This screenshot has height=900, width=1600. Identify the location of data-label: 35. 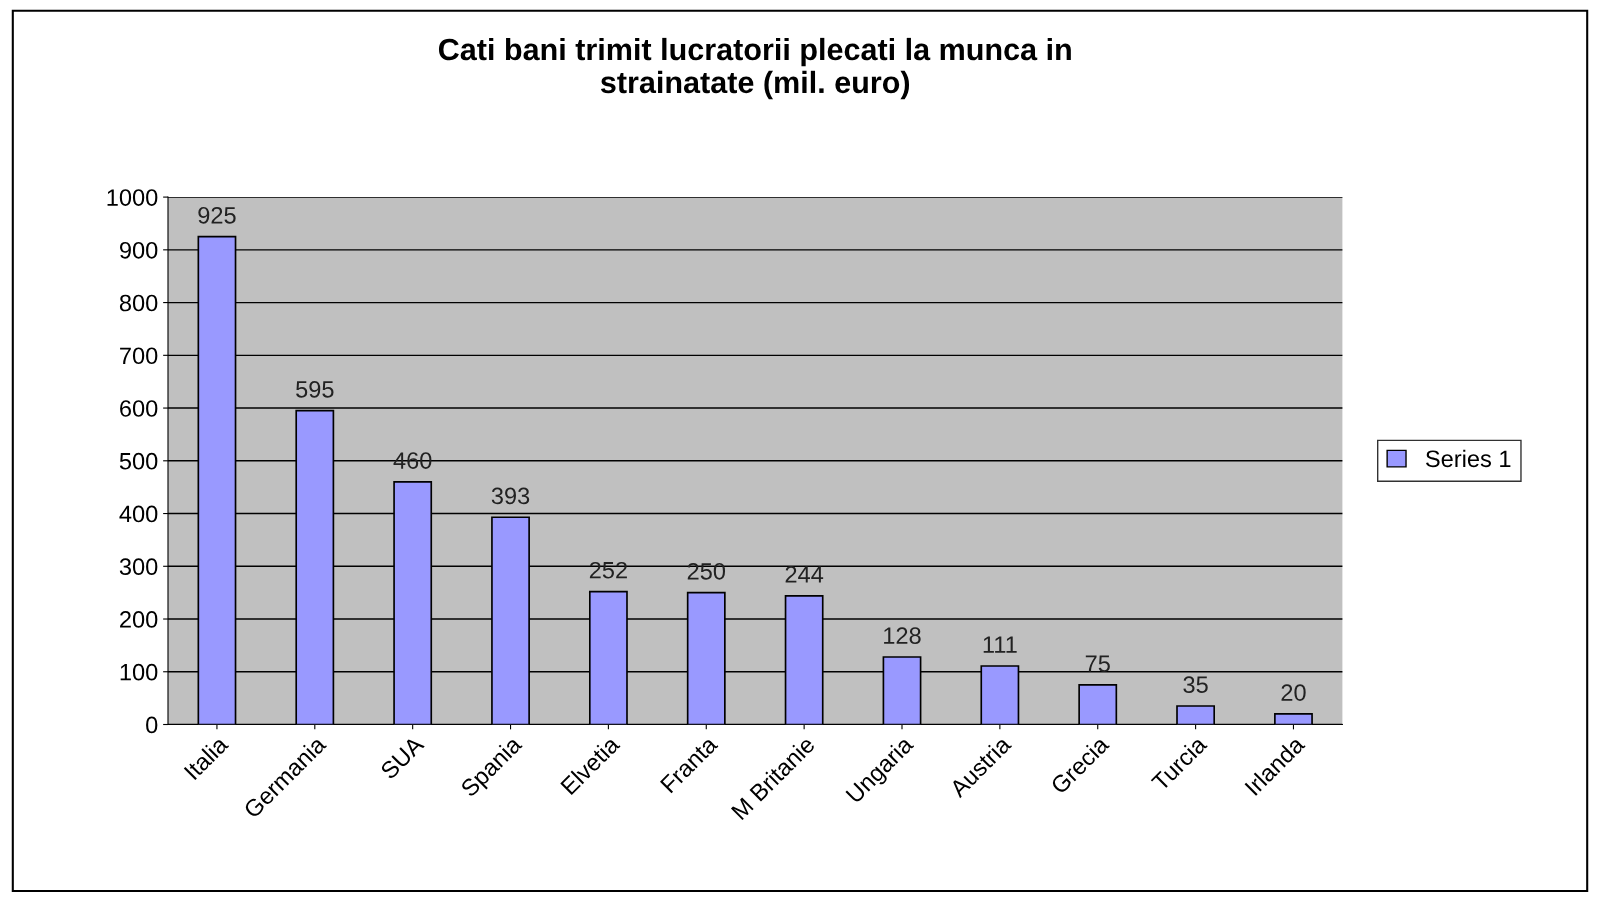
(1195, 685).